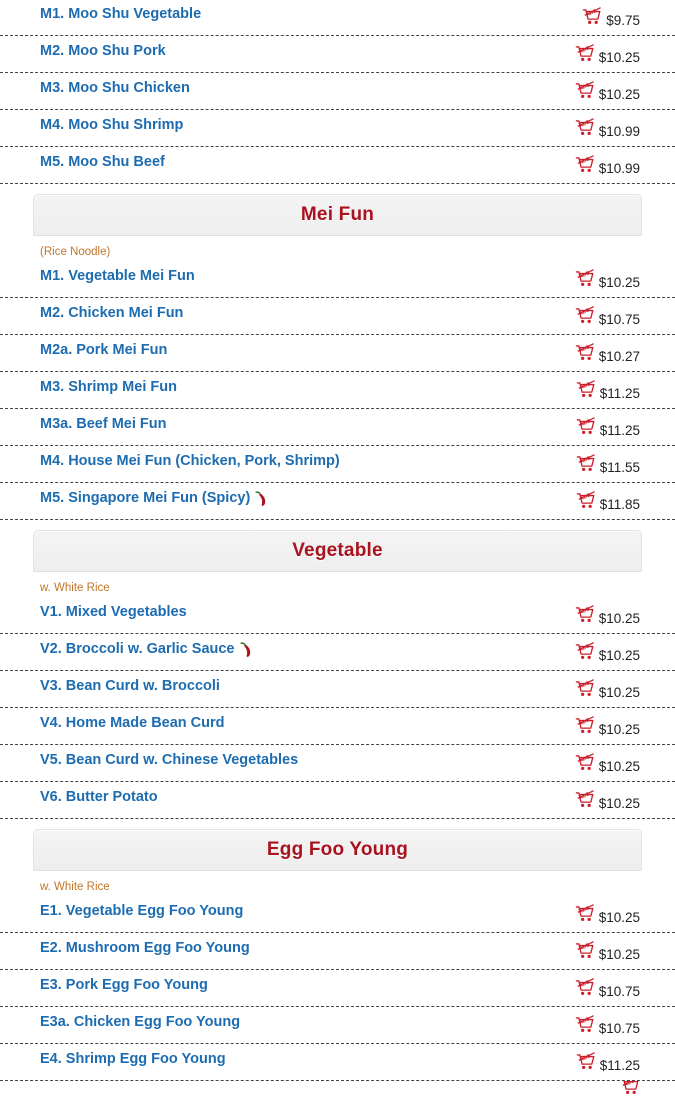  I want to click on menu-item-row: M4. Moo Shu Shrimp $10.99, so click(337, 128).